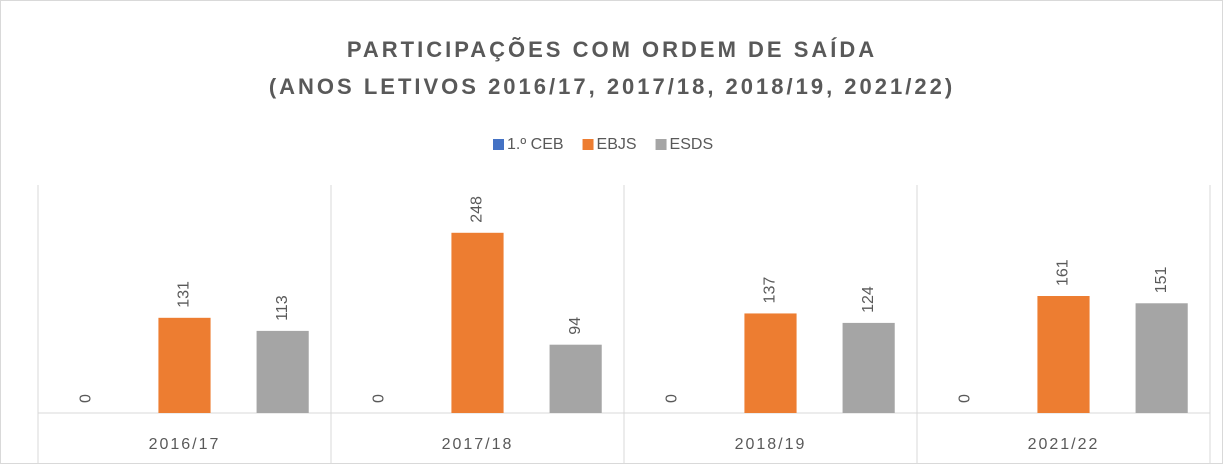  Describe the element at coordinates (612, 49) in the screenshot. I see `chart-title: PARTICIPAÇÕES COM ORDEM DE SAÍDA` at that location.